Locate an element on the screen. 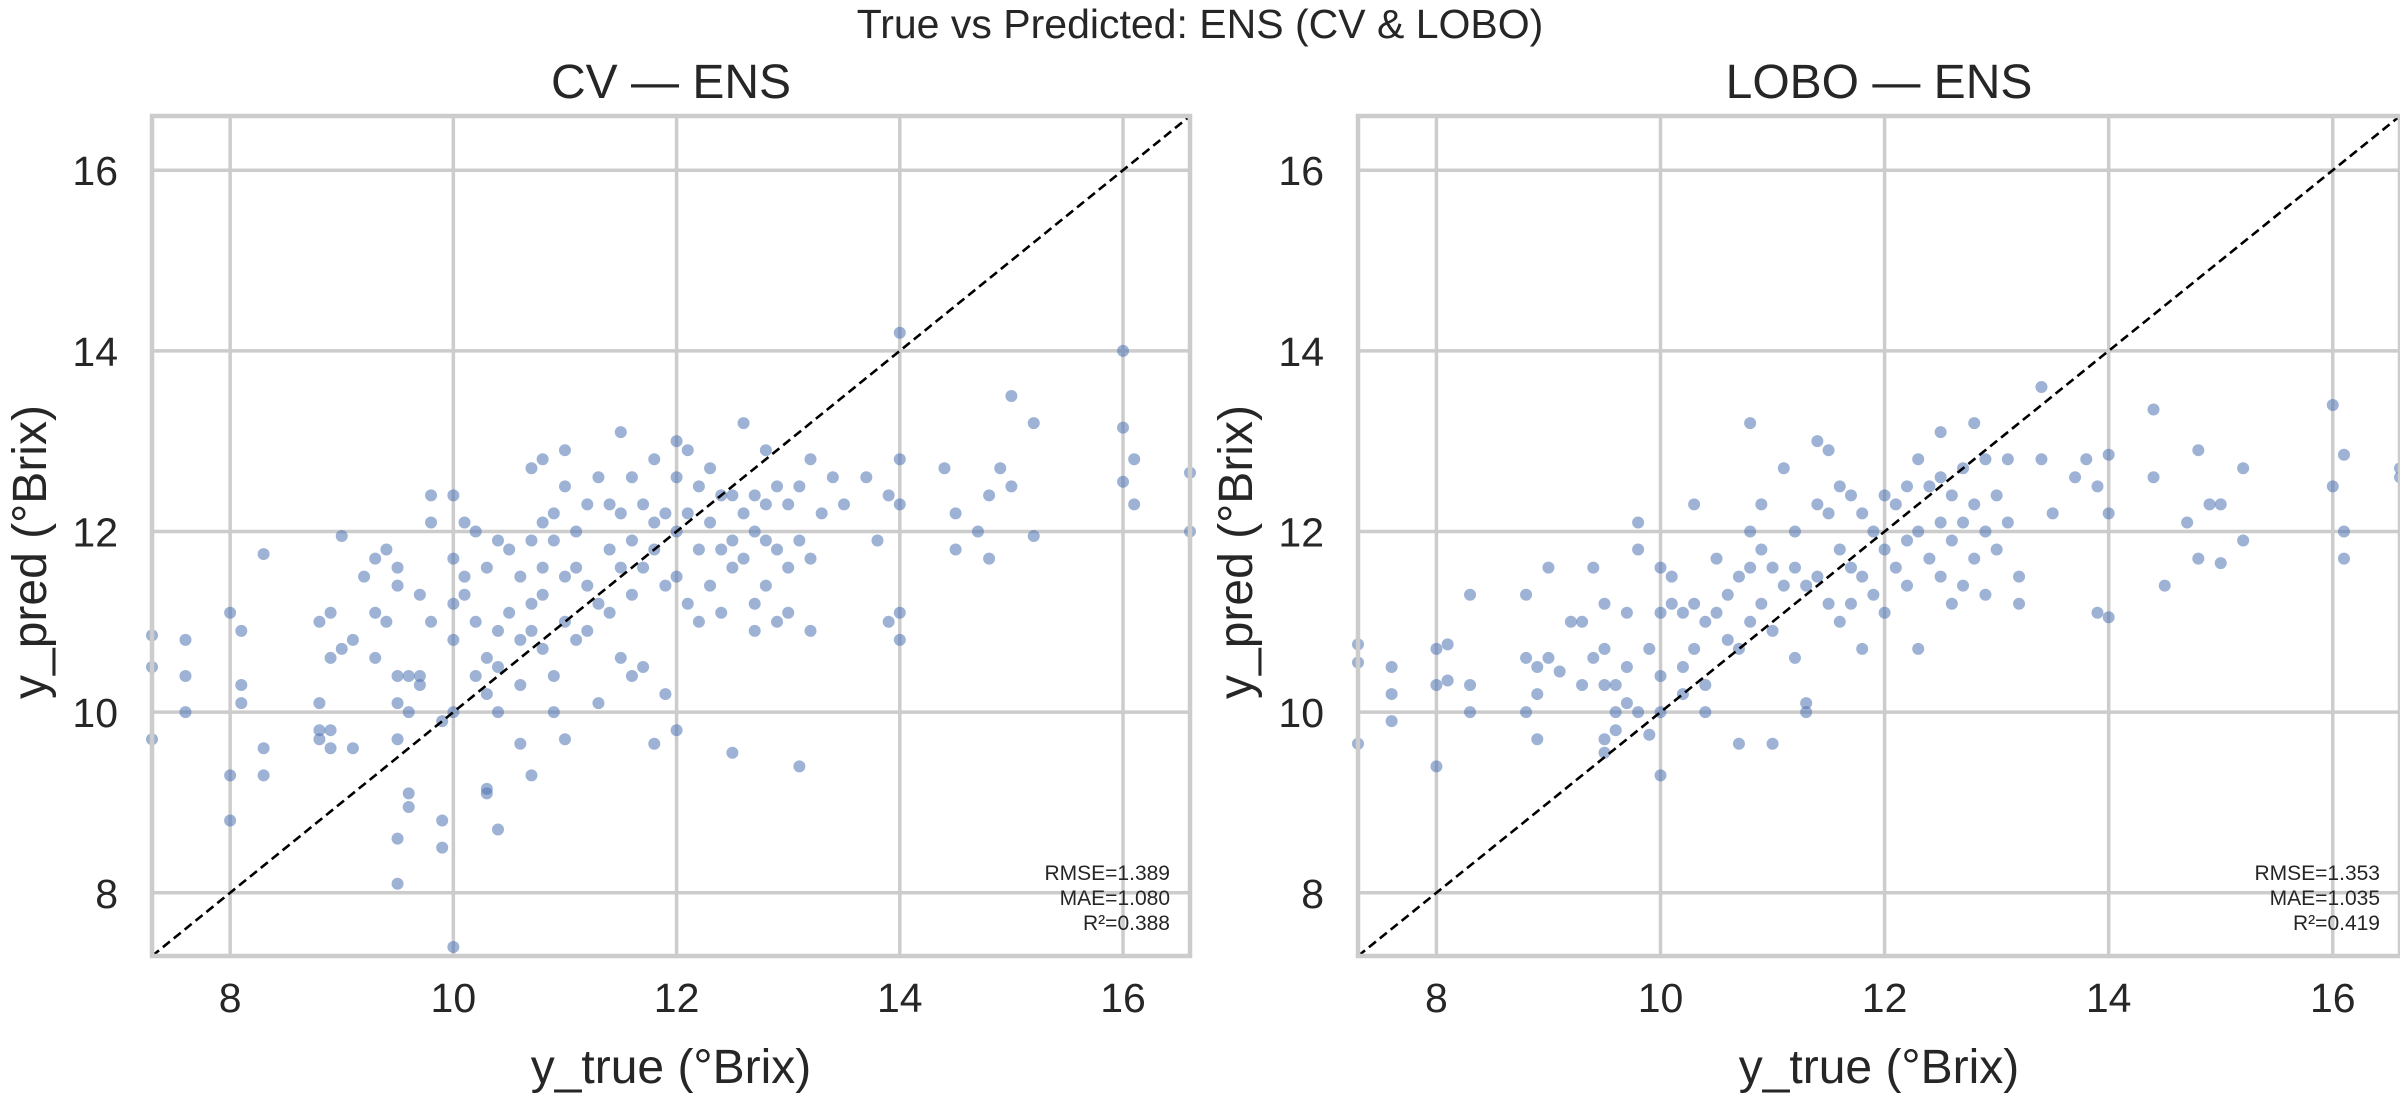 Image resolution: width=2400 pixels, height=1100 pixels. x-tick-label: 8 is located at coordinates (230, 998).